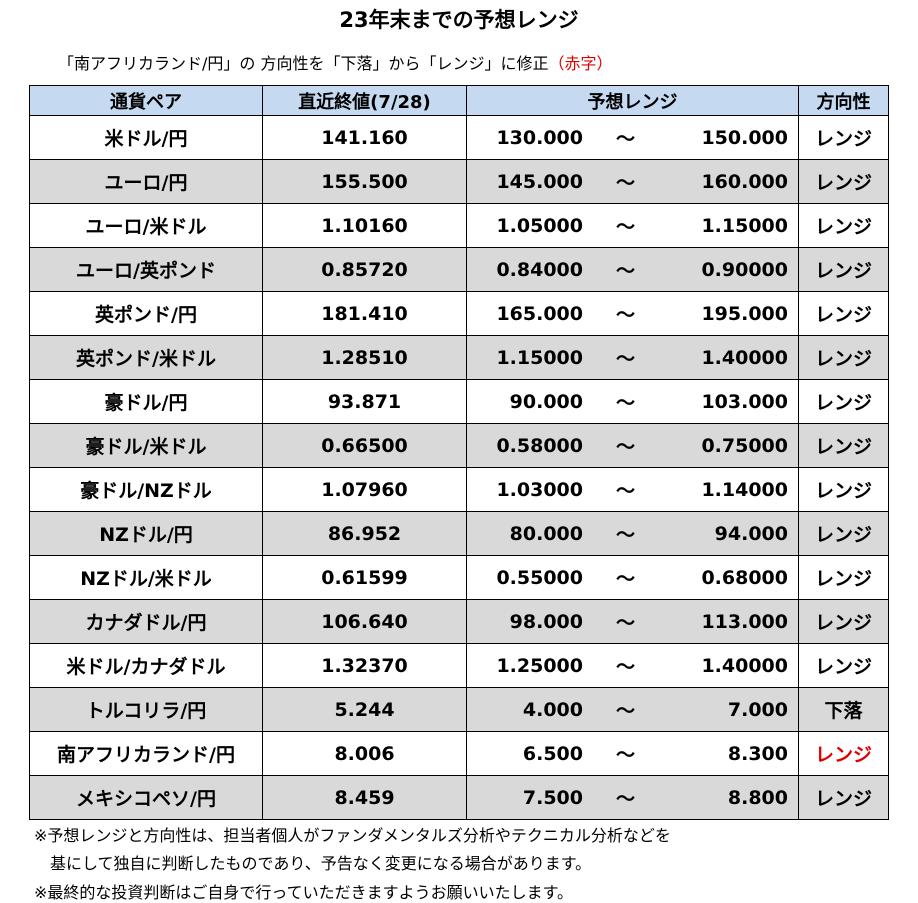 The image size is (918, 903). I want to click on range-low: 6.500, so click(552, 753).